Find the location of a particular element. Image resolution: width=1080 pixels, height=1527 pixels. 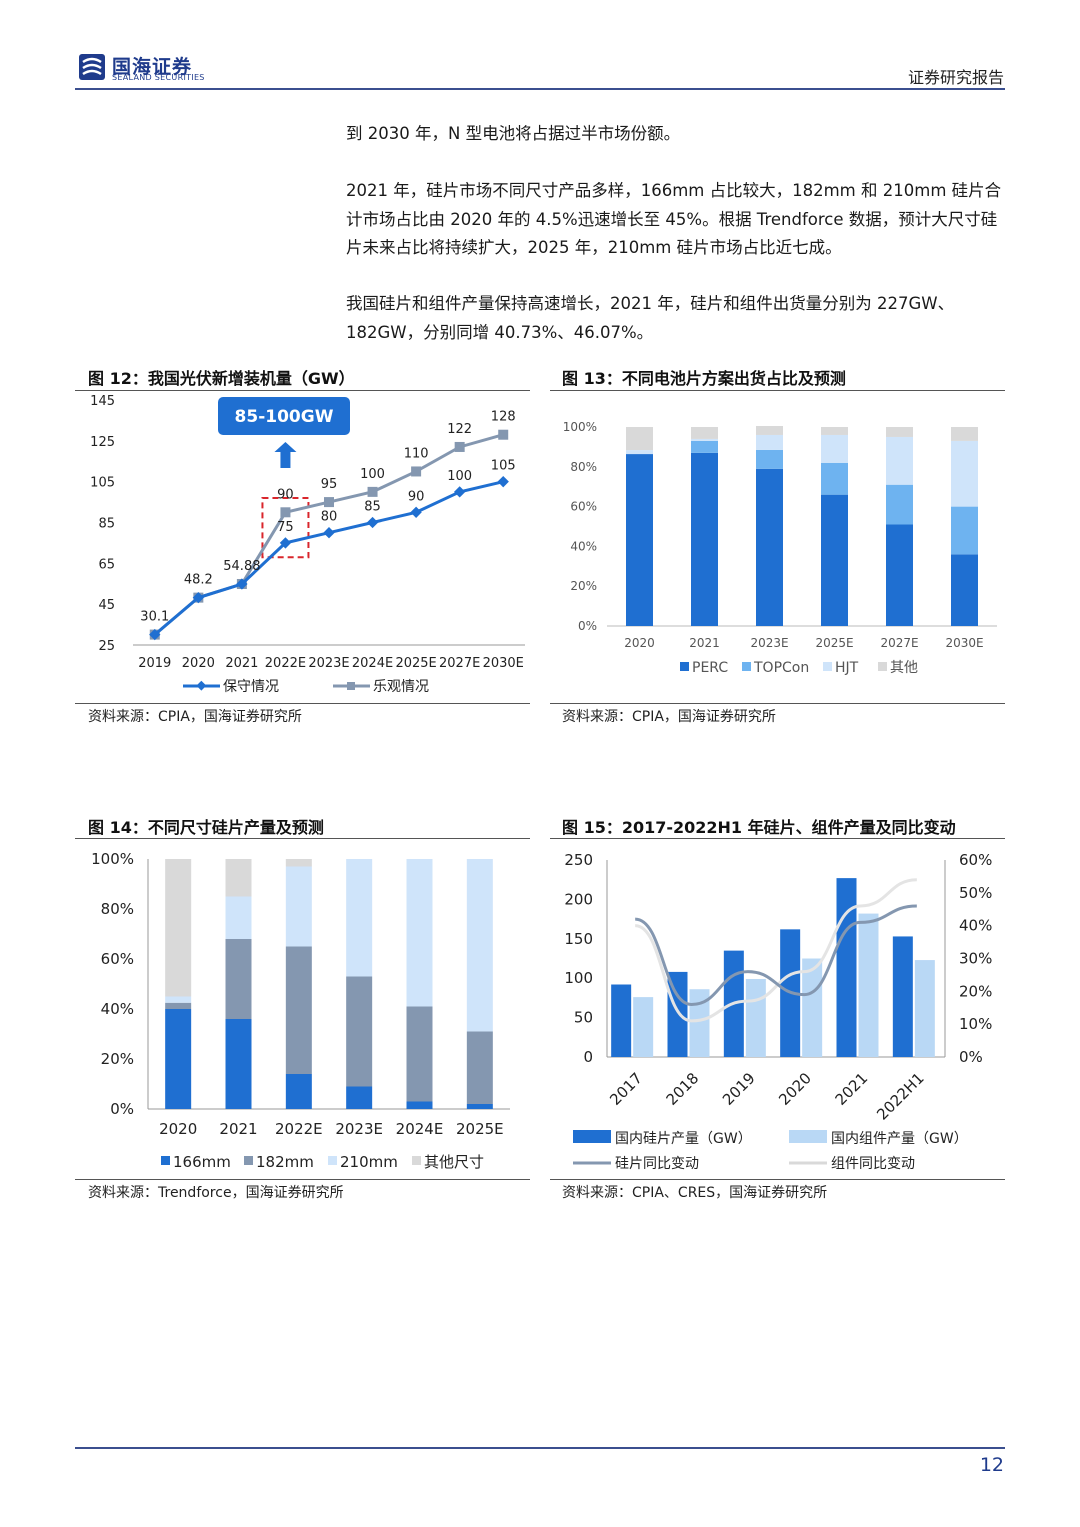

fig12-x-tick: 2022E is located at coordinates (285, 663).